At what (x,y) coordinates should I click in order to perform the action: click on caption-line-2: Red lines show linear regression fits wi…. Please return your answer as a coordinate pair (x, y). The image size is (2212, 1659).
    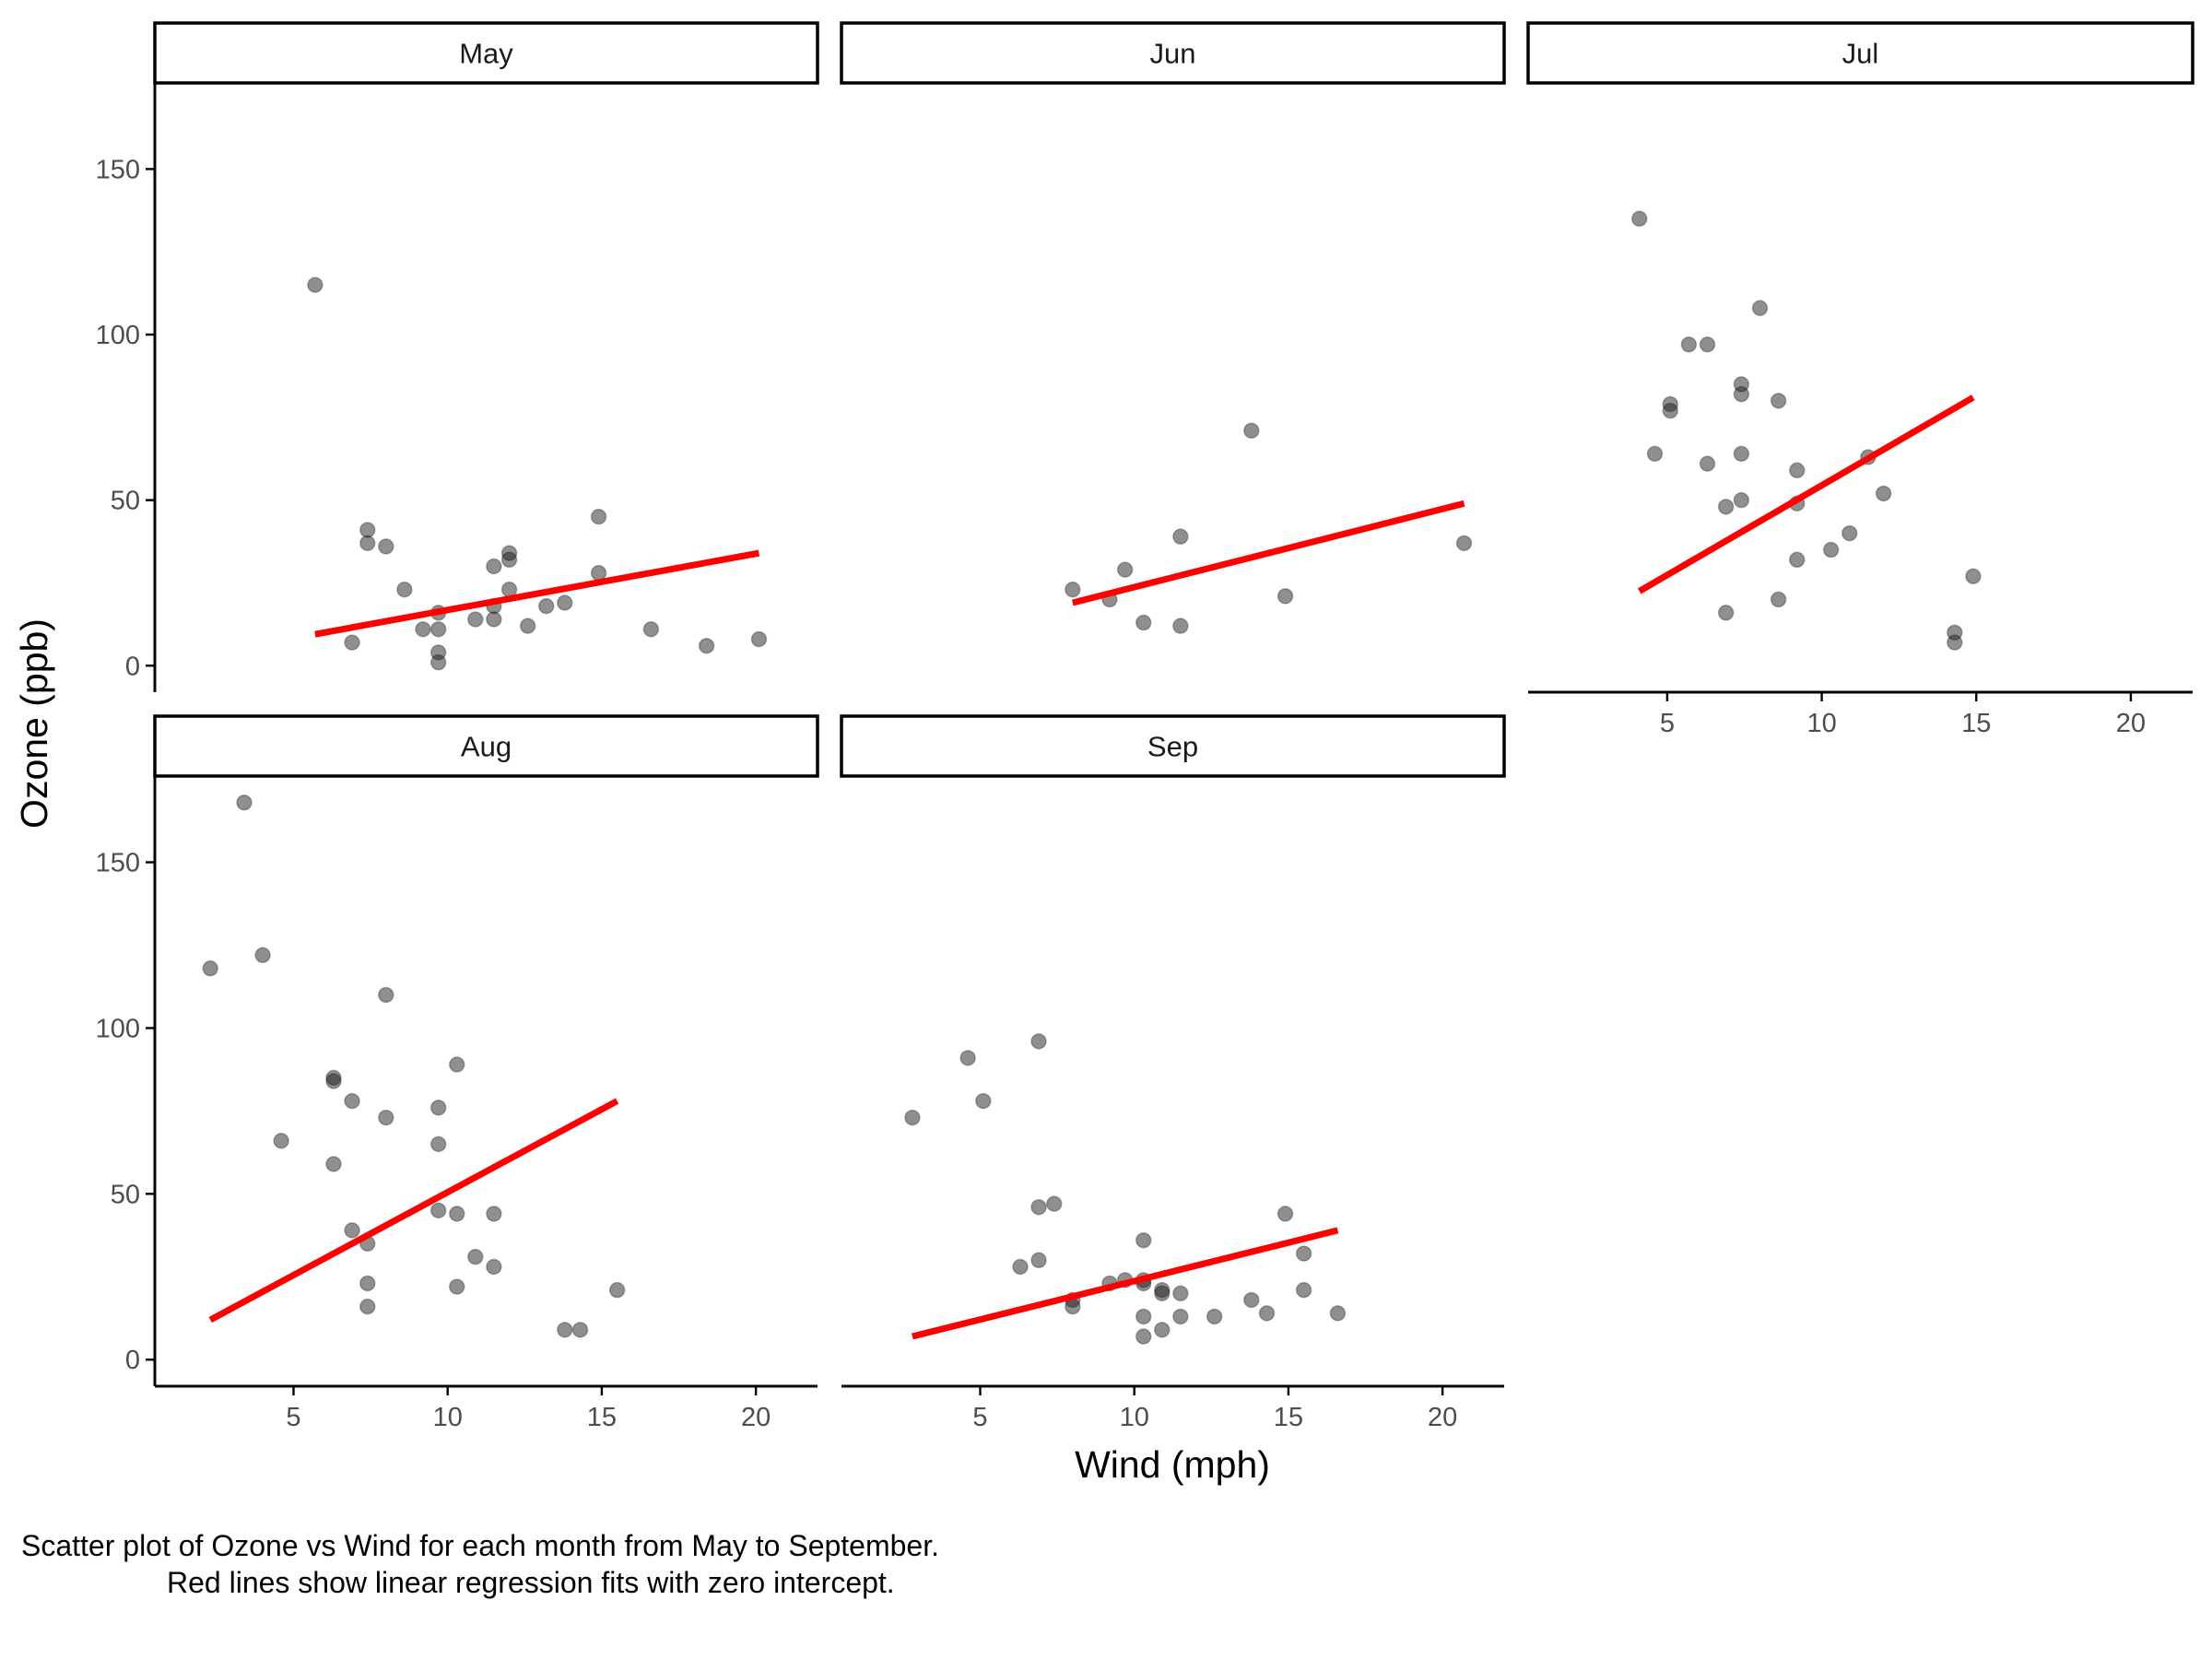
    Looking at the image, I should click on (531, 1582).